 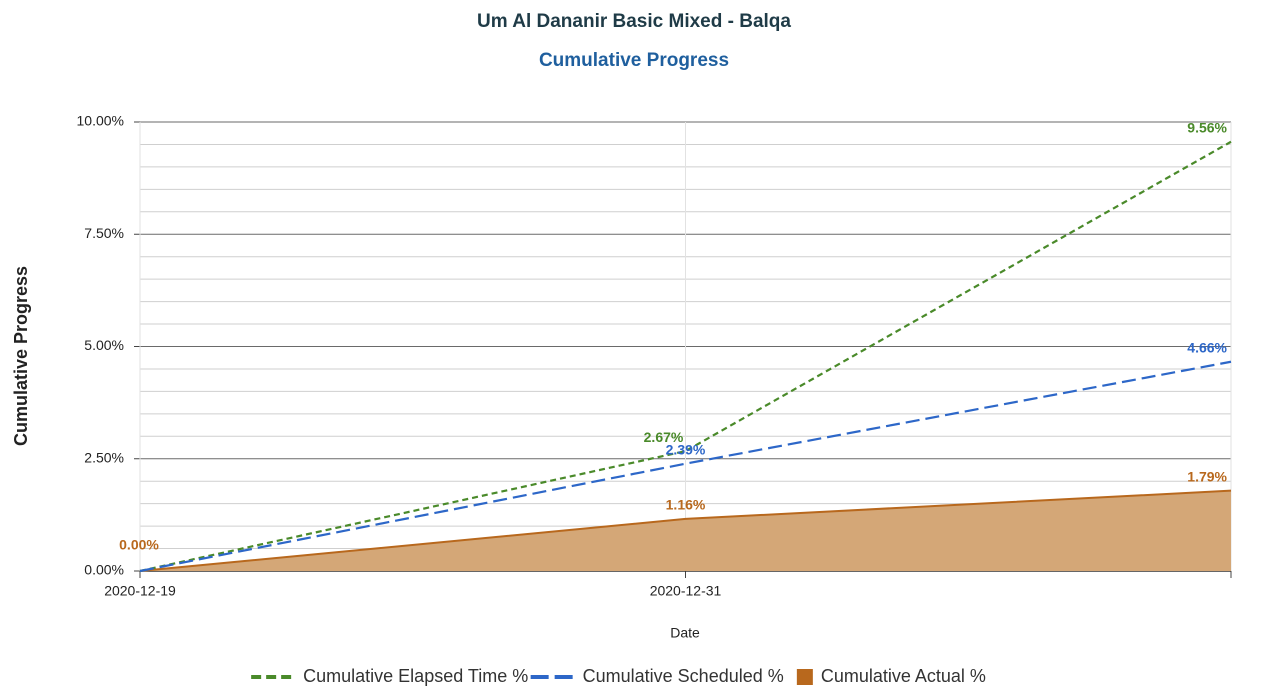 What do you see at coordinates (100, 121) in the screenshot?
I see `y-tick-label: 10.00%` at bounding box center [100, 121].